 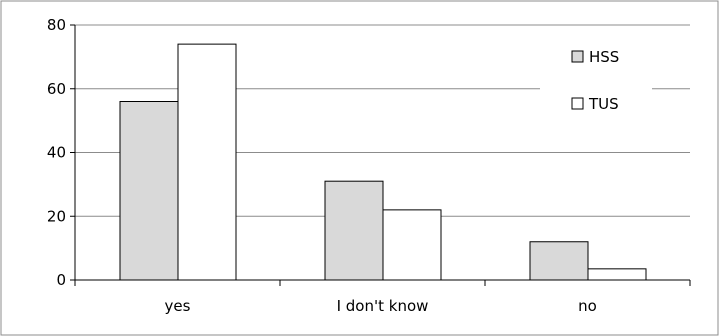 I want to click on y-tick-label: 40, so click(x=56, y=153).